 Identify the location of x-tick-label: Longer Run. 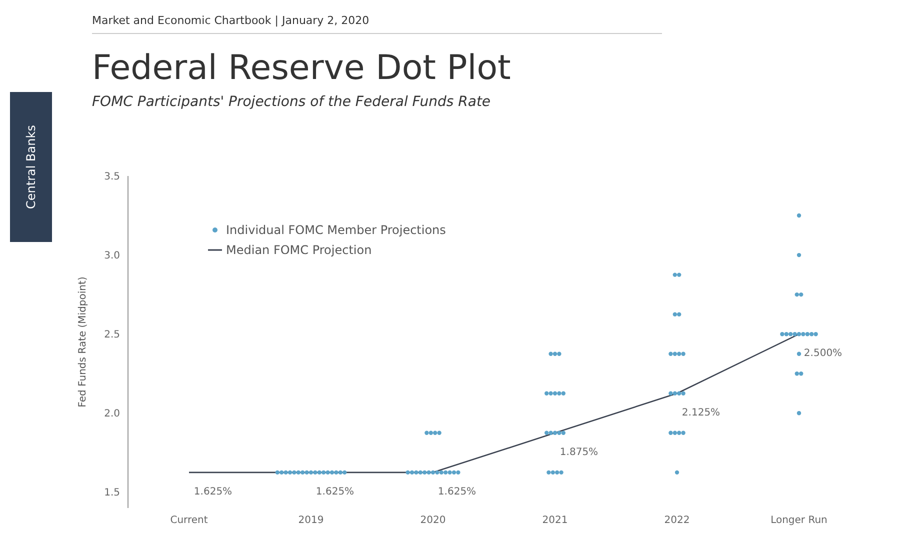
(799, 520).